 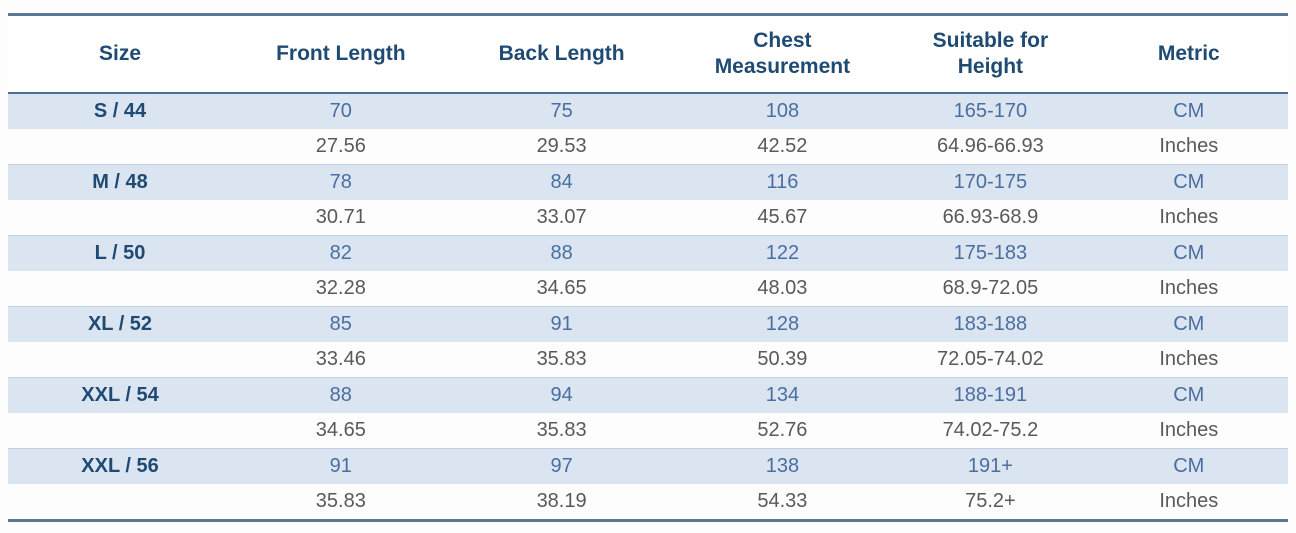 I want to click on value-cell-back: 33.07, so click(x=561, y=217).